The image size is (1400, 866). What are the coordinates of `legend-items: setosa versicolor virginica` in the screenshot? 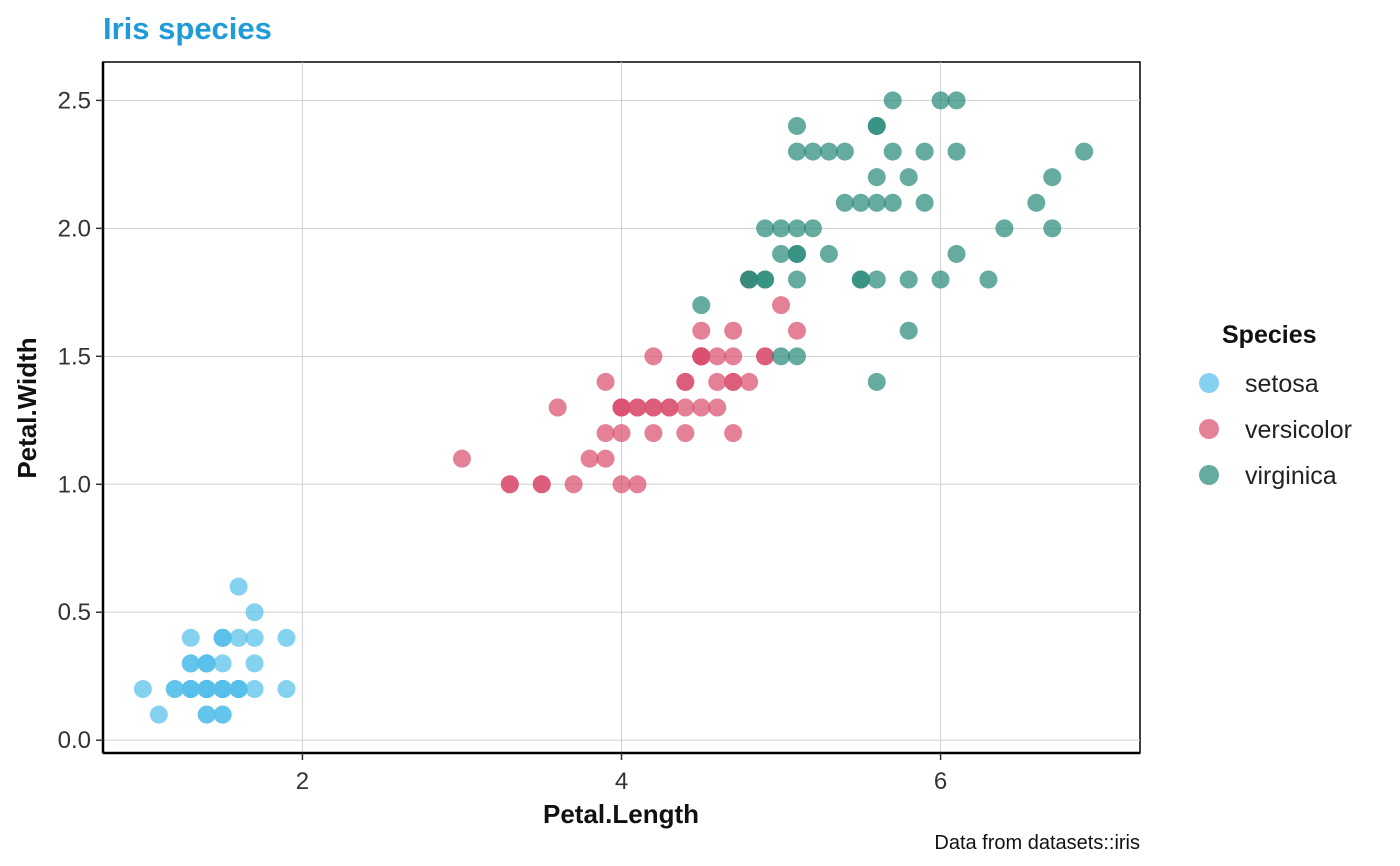 It's located at (1275, 430).